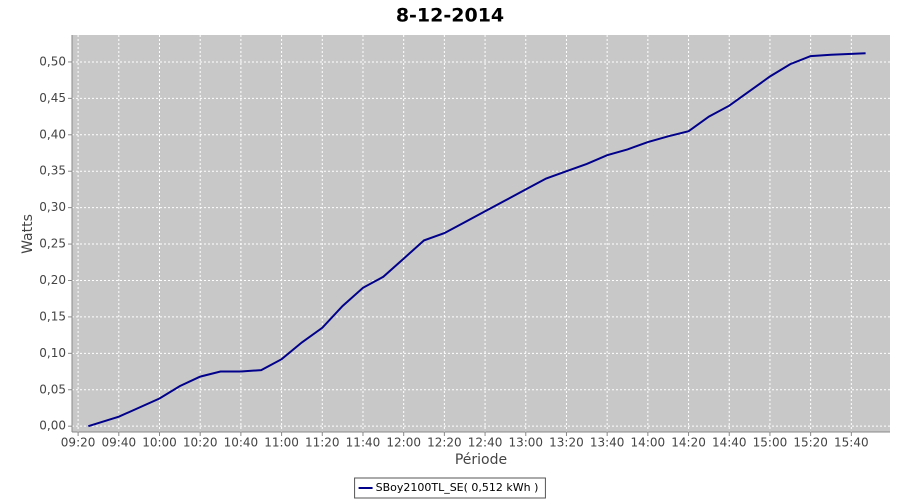 The width and height of the screenshot is (900, 500). I want to click on x-tick-label: 14:00, so click(648, 443).